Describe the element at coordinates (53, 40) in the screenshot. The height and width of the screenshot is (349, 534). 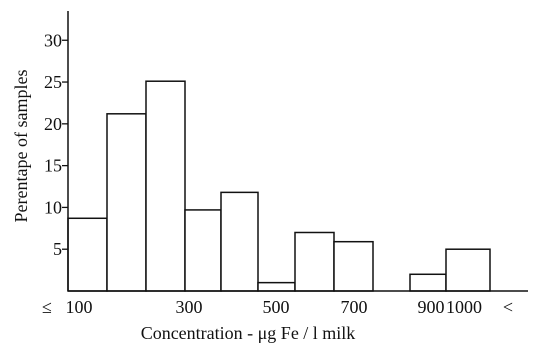
I see `y-tick-label-30: 30` at that location.